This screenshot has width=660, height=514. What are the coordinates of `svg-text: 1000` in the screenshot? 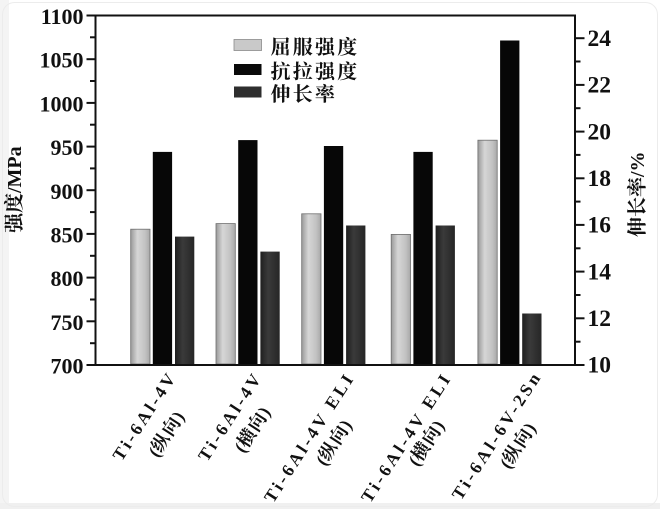 It's located at (62, 103).